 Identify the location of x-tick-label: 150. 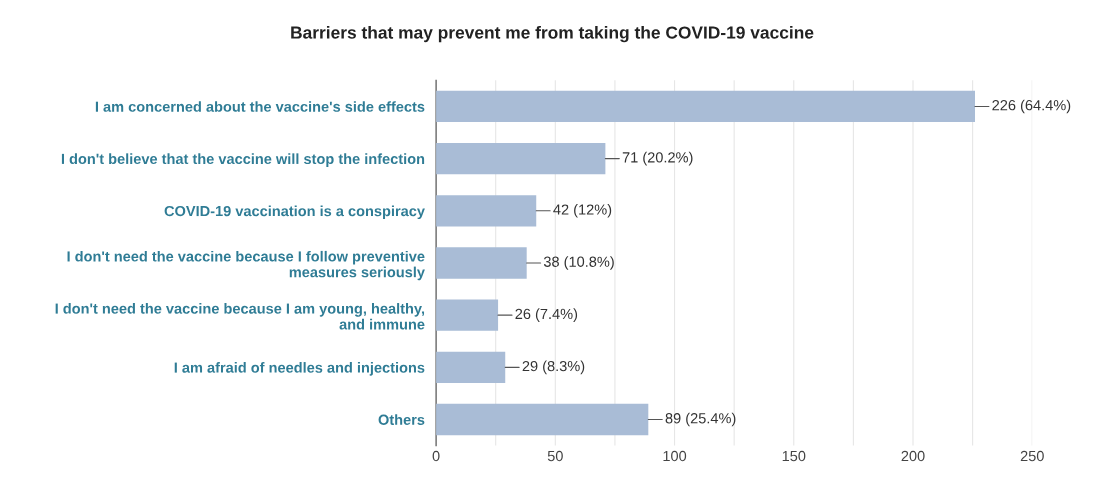
(794, 456).